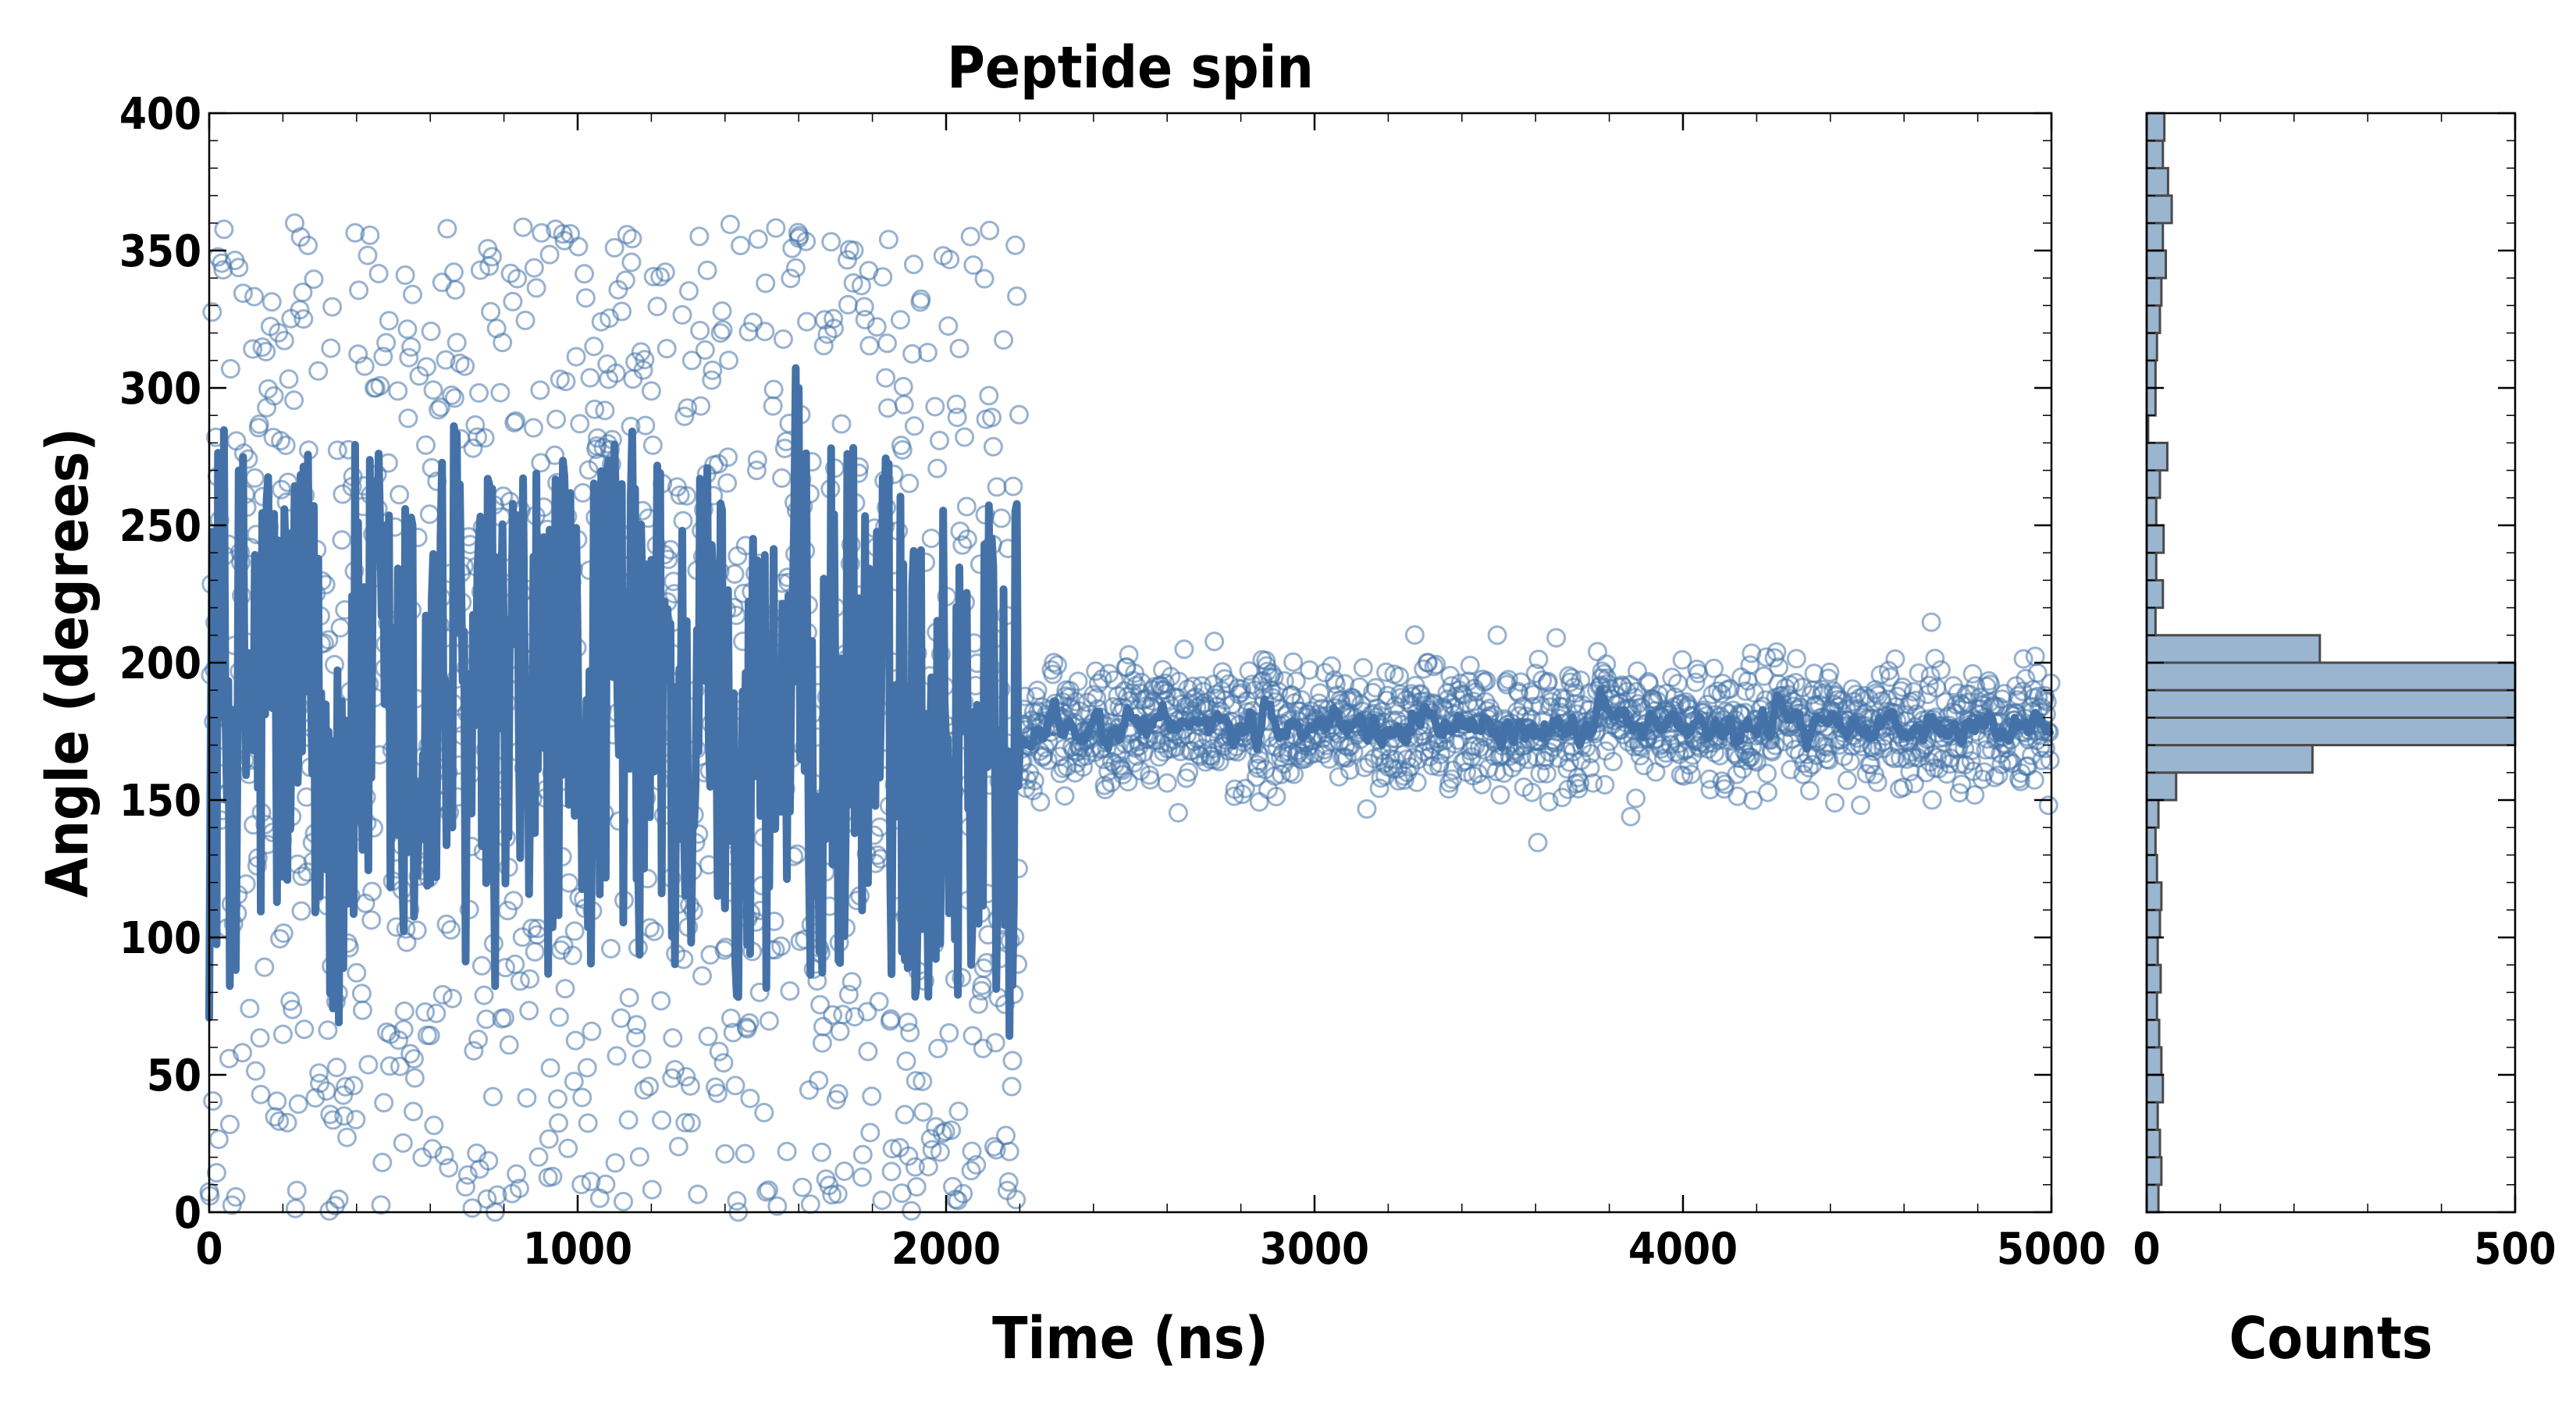 This screenshot has height=1405, width=2576. I want to click on x-tick-label: 3000, so click(1314, 1249).